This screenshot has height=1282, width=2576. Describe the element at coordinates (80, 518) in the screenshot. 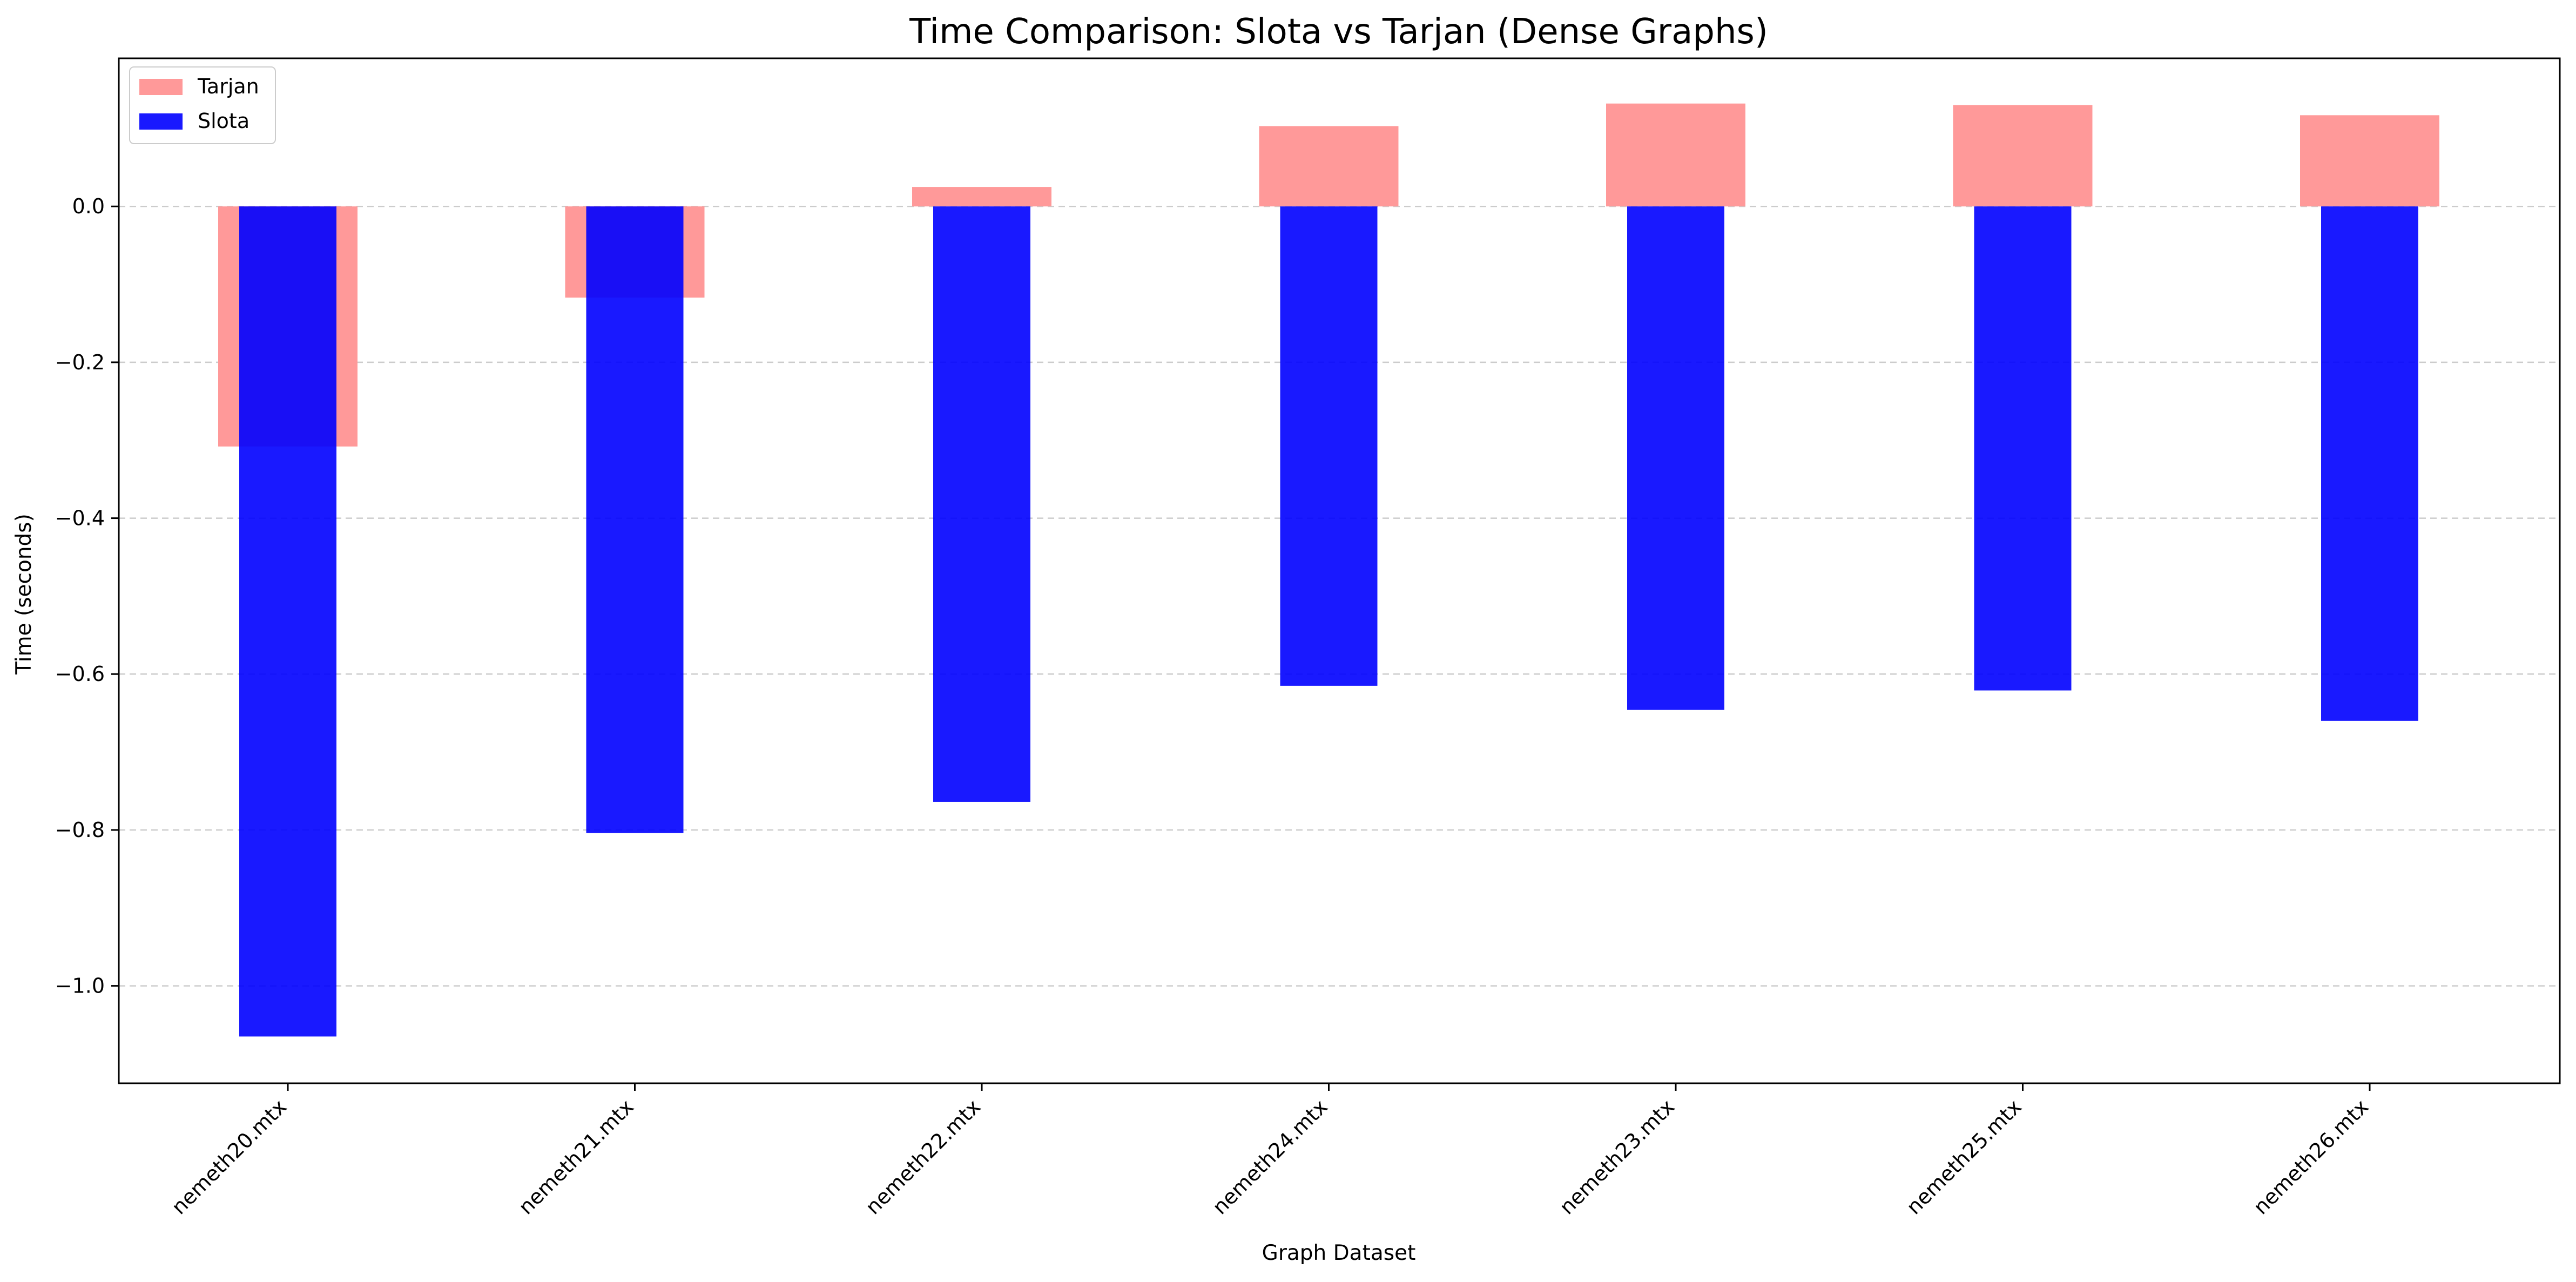

I see `y-tick-label: −0.4` at that location.